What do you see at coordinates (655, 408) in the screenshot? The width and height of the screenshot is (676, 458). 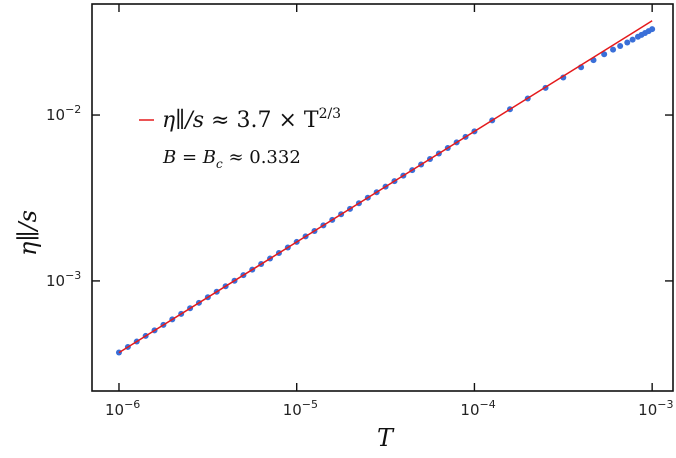 I see `x-tick-label: 10⁻³` at bounding box center [655, 408].